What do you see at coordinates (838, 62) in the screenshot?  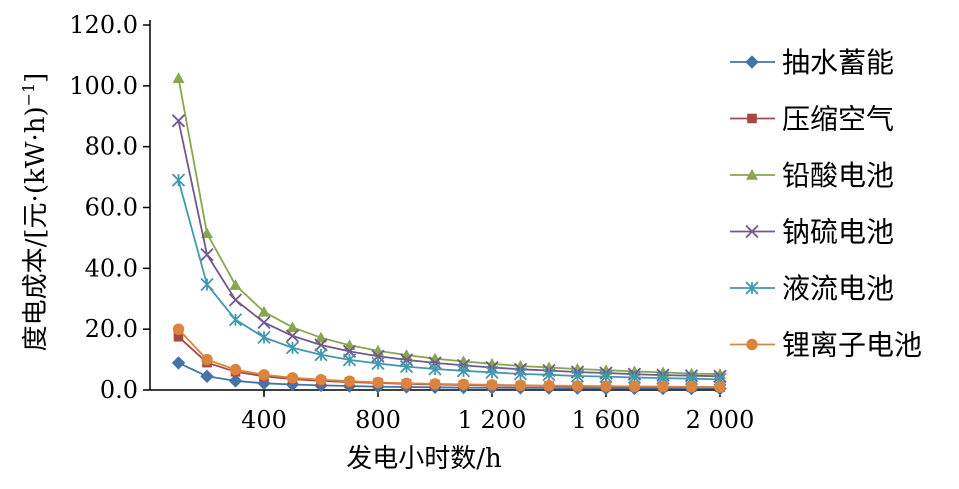 I see `legend-label: 抽水蓄能` at bounding box center [838, 62].